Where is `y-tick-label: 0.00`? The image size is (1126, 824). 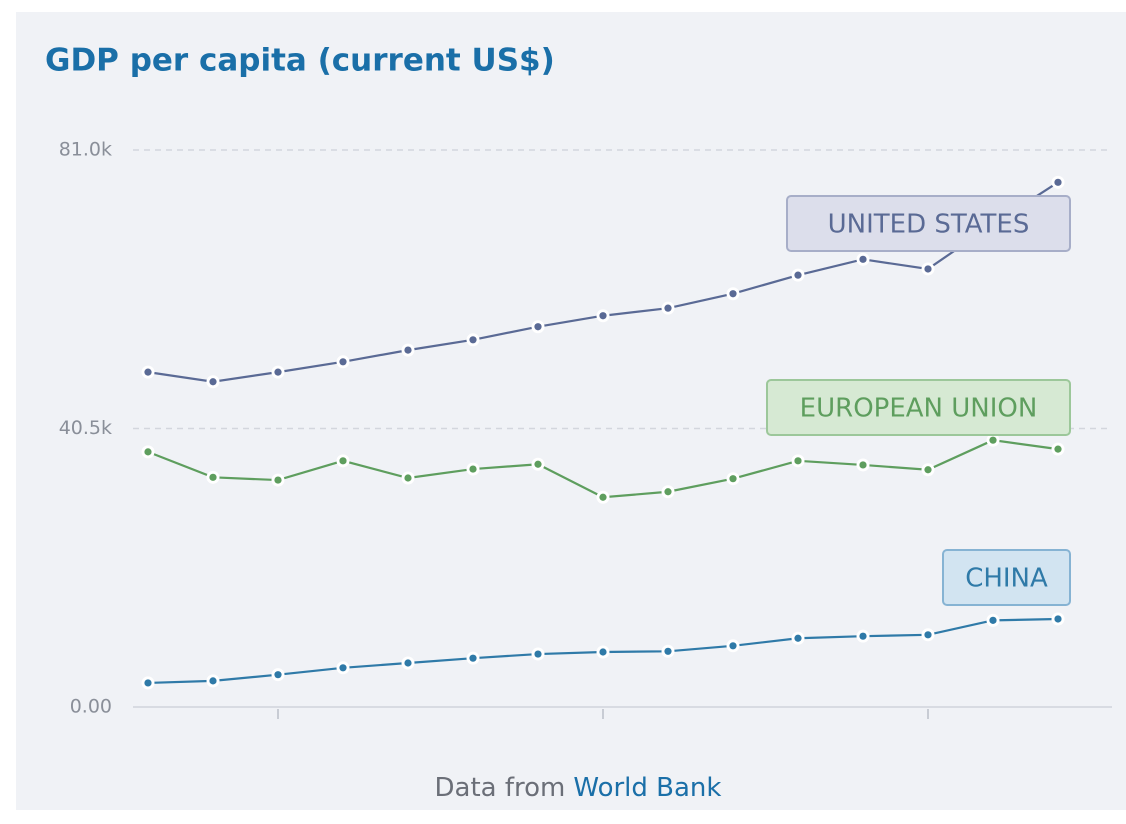 y-tick-label: 0.00 is located at coordinates (91, 707).